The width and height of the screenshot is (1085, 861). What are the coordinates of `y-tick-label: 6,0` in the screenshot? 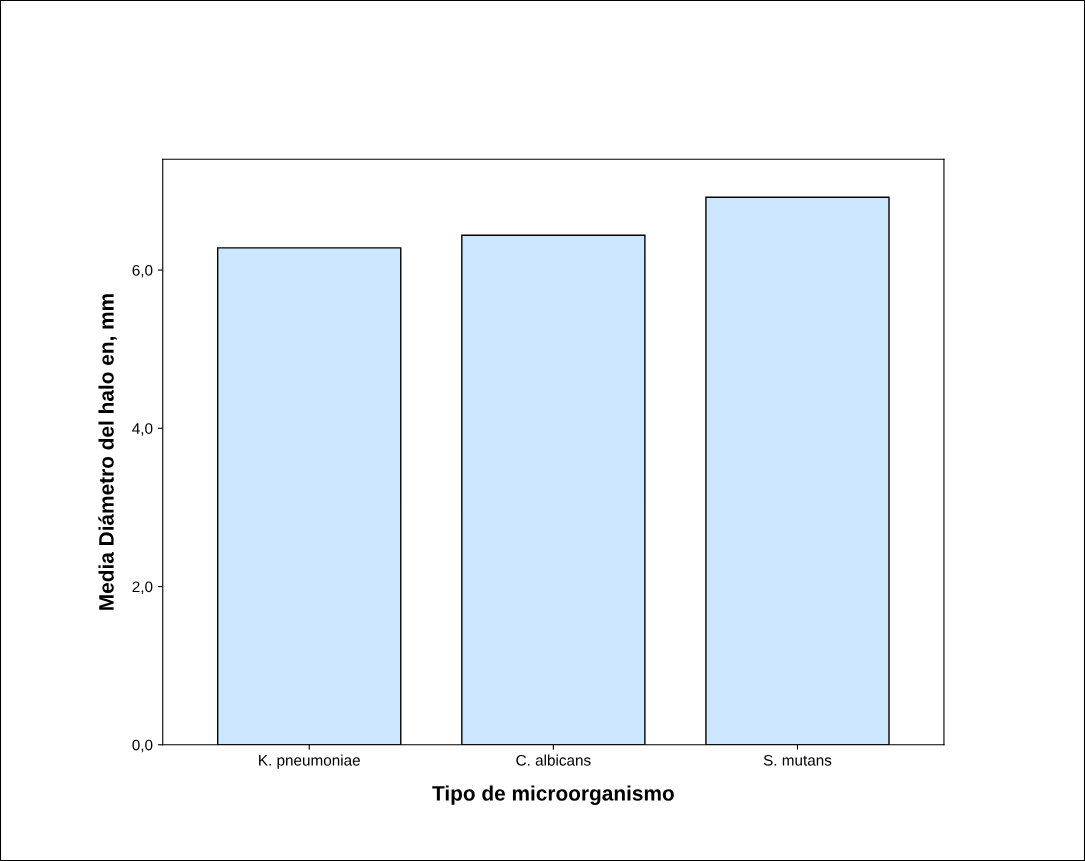 It's located at (142, 271).